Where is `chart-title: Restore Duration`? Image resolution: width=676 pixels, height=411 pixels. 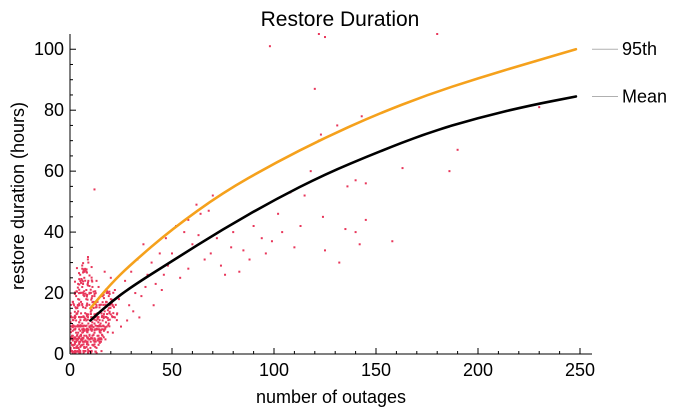 chart-title: Restore Duration is located at coordinates (340, 19).